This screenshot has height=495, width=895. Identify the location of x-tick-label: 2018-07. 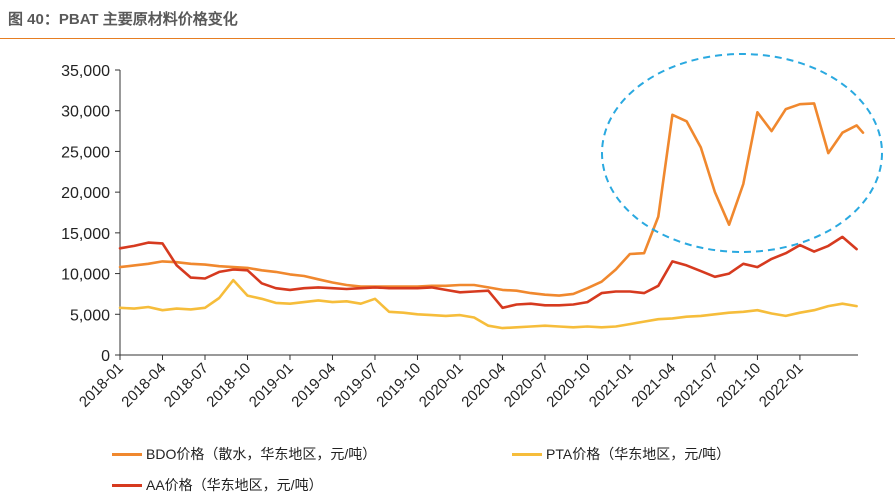
(186, 385).